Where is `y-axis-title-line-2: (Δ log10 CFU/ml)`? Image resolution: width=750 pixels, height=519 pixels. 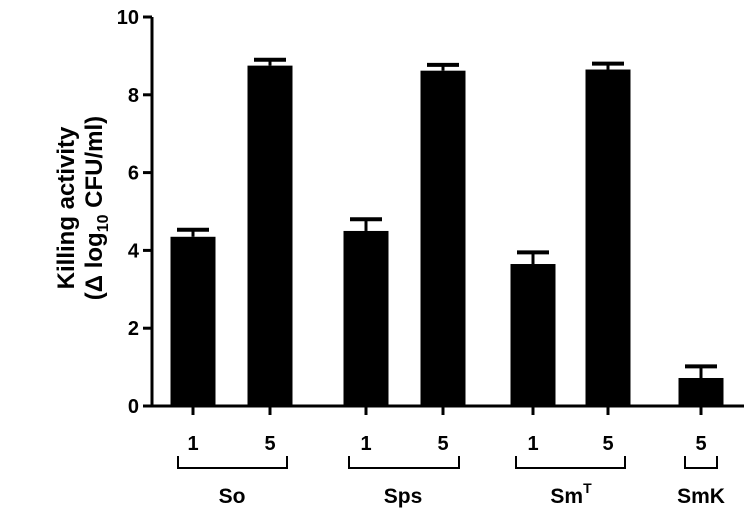
y-axis-title-line-2: (Δ log10 CFU/ml) is located at coordinates (96, 208).